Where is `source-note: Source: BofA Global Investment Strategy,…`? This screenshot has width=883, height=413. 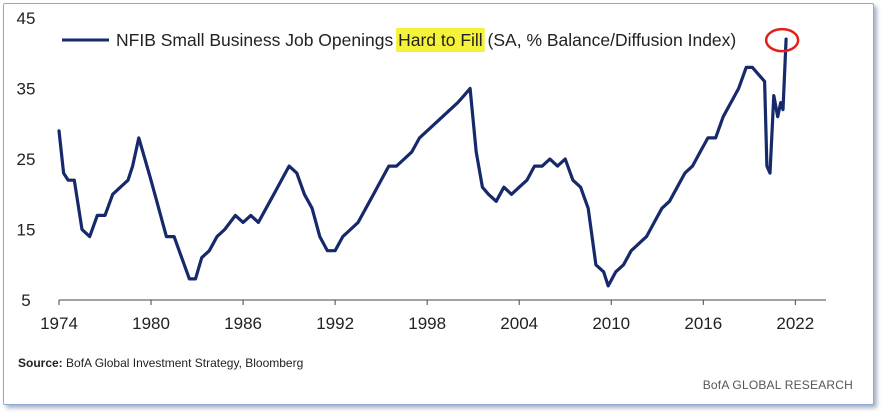
source-note: Source: BofA Global Investment Strategy,… is located at coordinates (160, 363).